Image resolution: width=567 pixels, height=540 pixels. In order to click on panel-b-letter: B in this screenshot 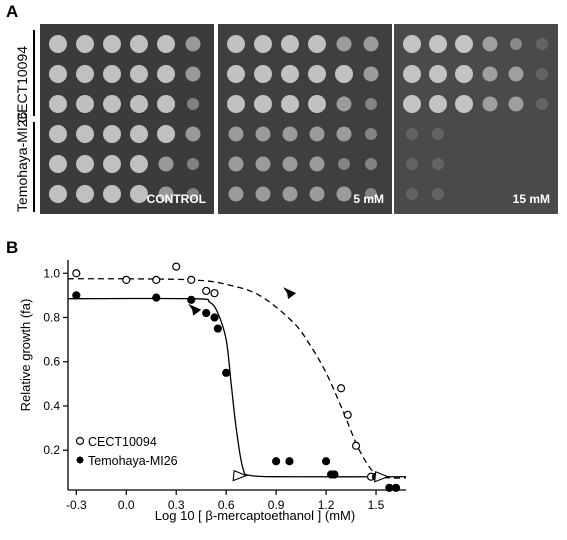, I will do `click(12, 247)`.